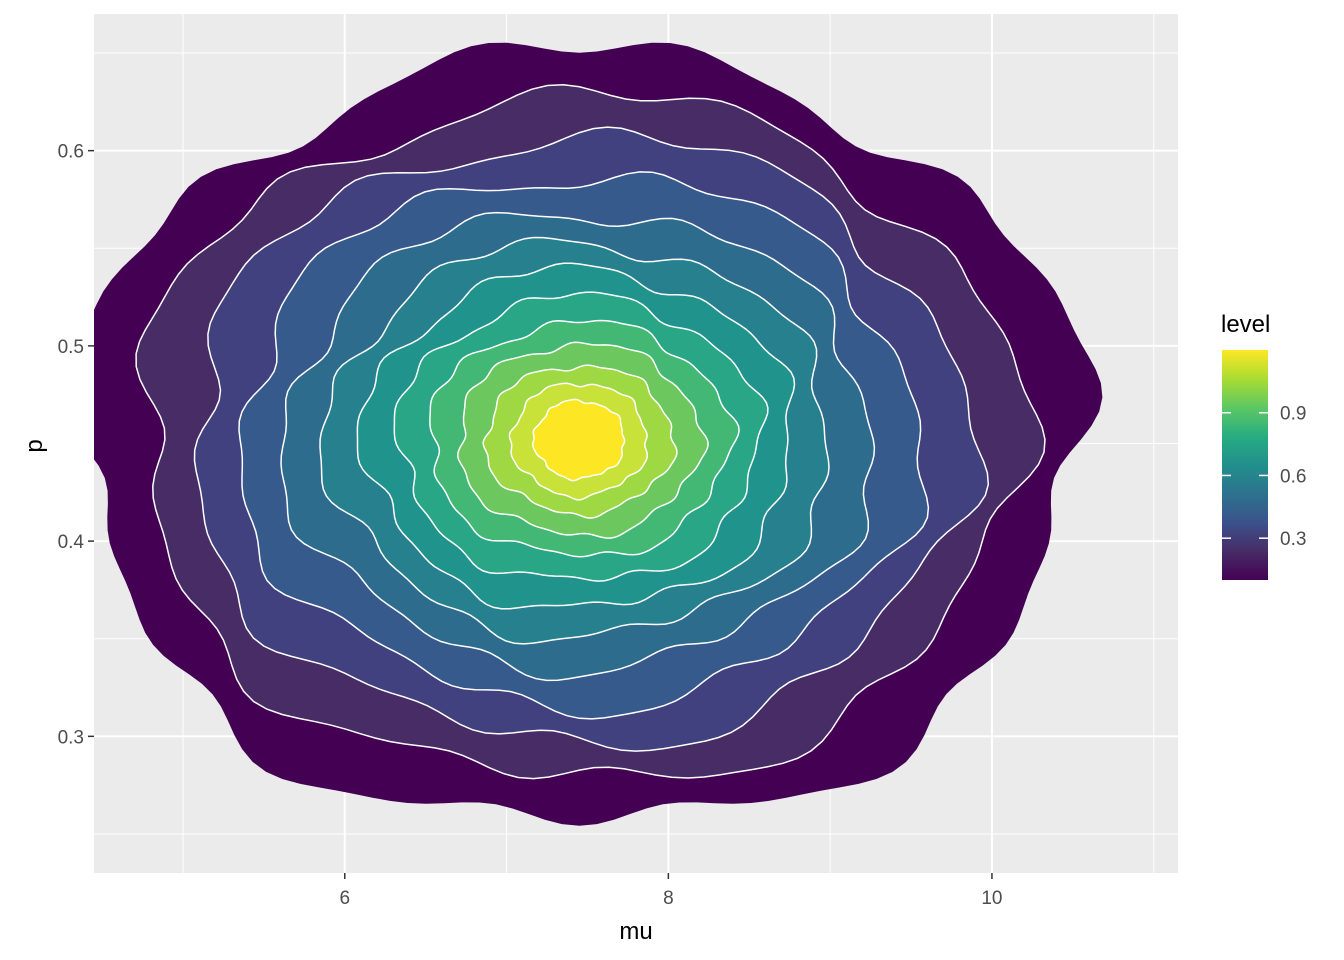  I want to click on y-tick-label: 0.3, so click(71, 737).